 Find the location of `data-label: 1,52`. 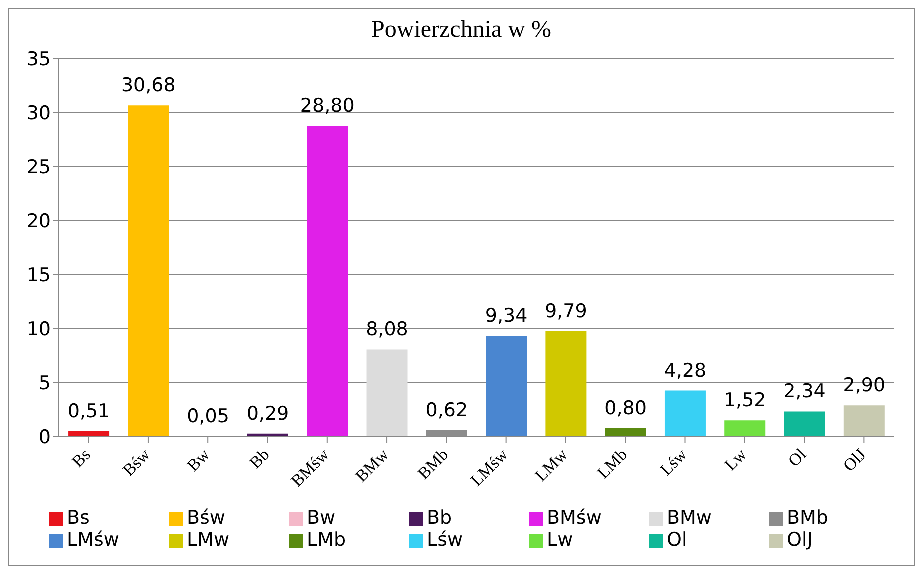

data-label: 1,52 is located at coordinates (745, 401).